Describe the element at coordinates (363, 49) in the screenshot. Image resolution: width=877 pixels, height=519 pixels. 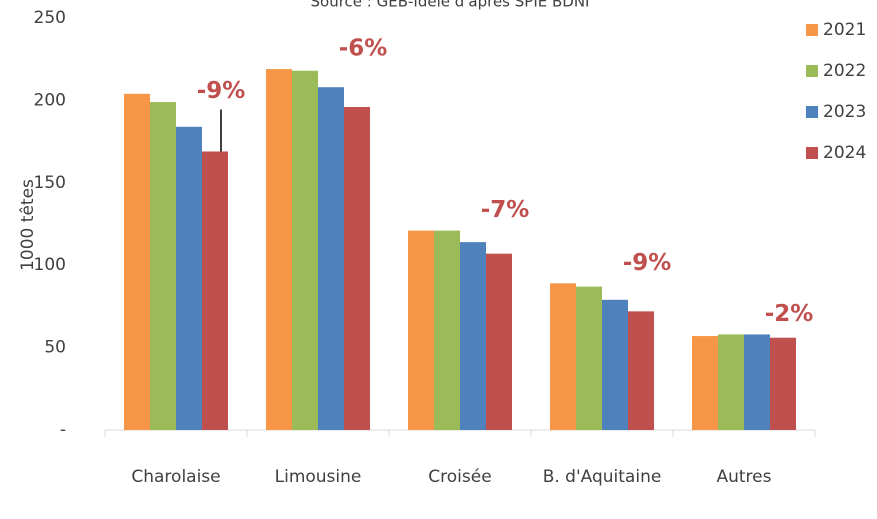
I see `annotation: -6%` at that location.